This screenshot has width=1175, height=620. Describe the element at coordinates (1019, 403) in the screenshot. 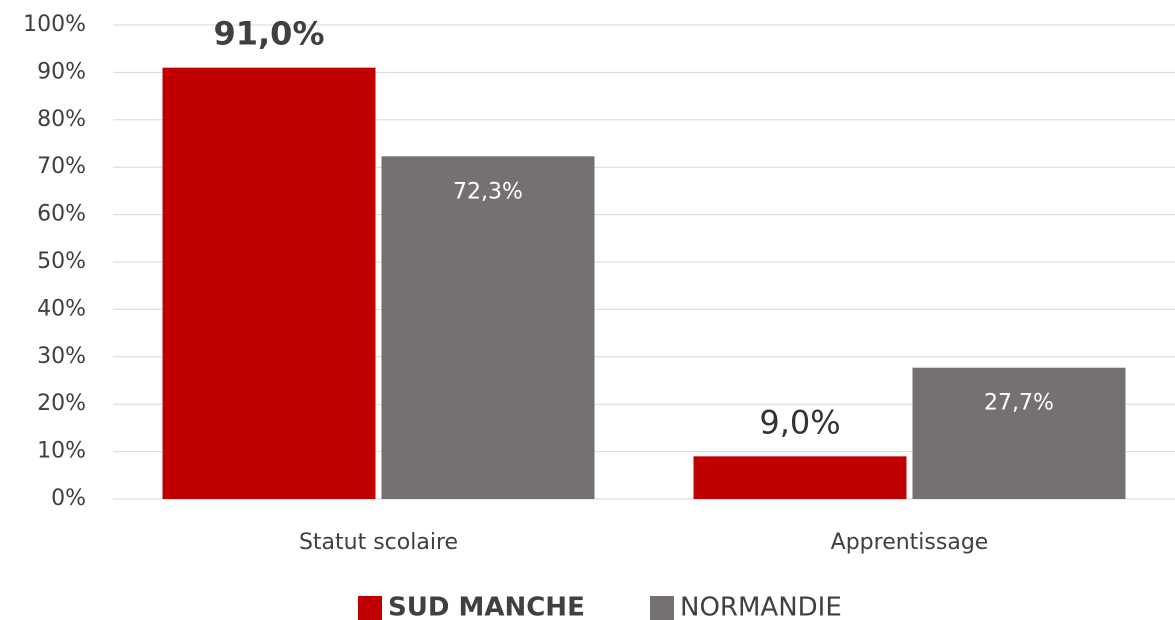

I see `data-label: 27,7%` at that location.